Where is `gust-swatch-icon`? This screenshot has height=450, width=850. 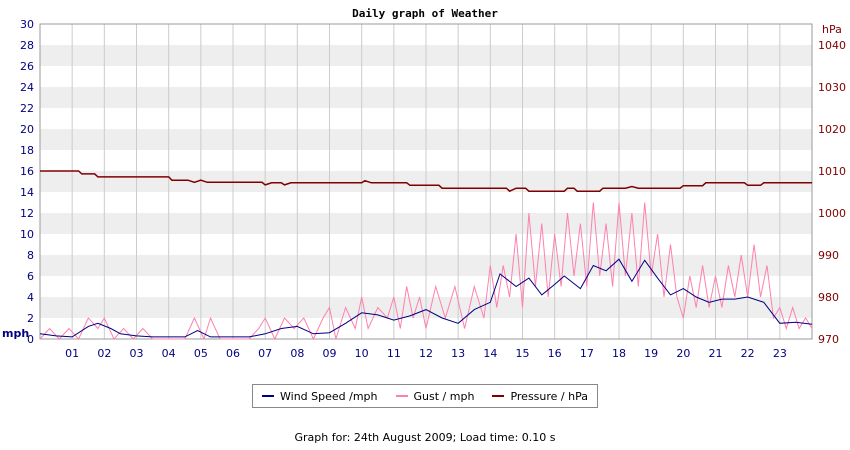 gust-swatch-icon is located at coordinates (401, 396).